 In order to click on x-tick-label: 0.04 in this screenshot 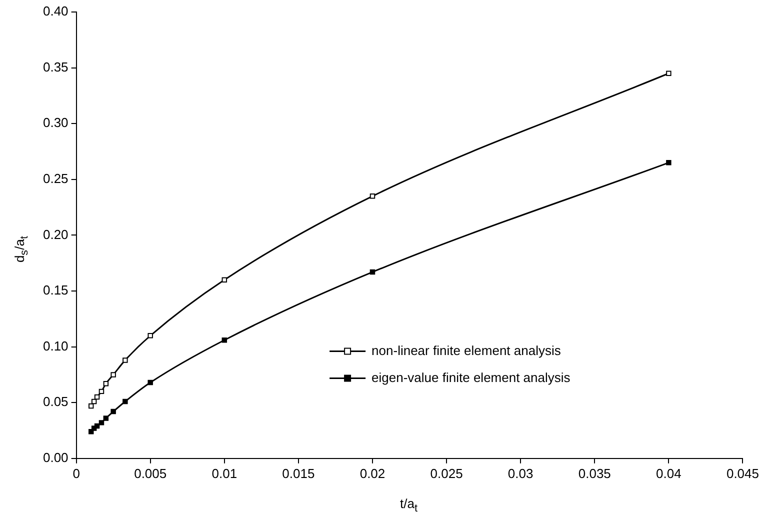, I will do `click(669, 473)`.